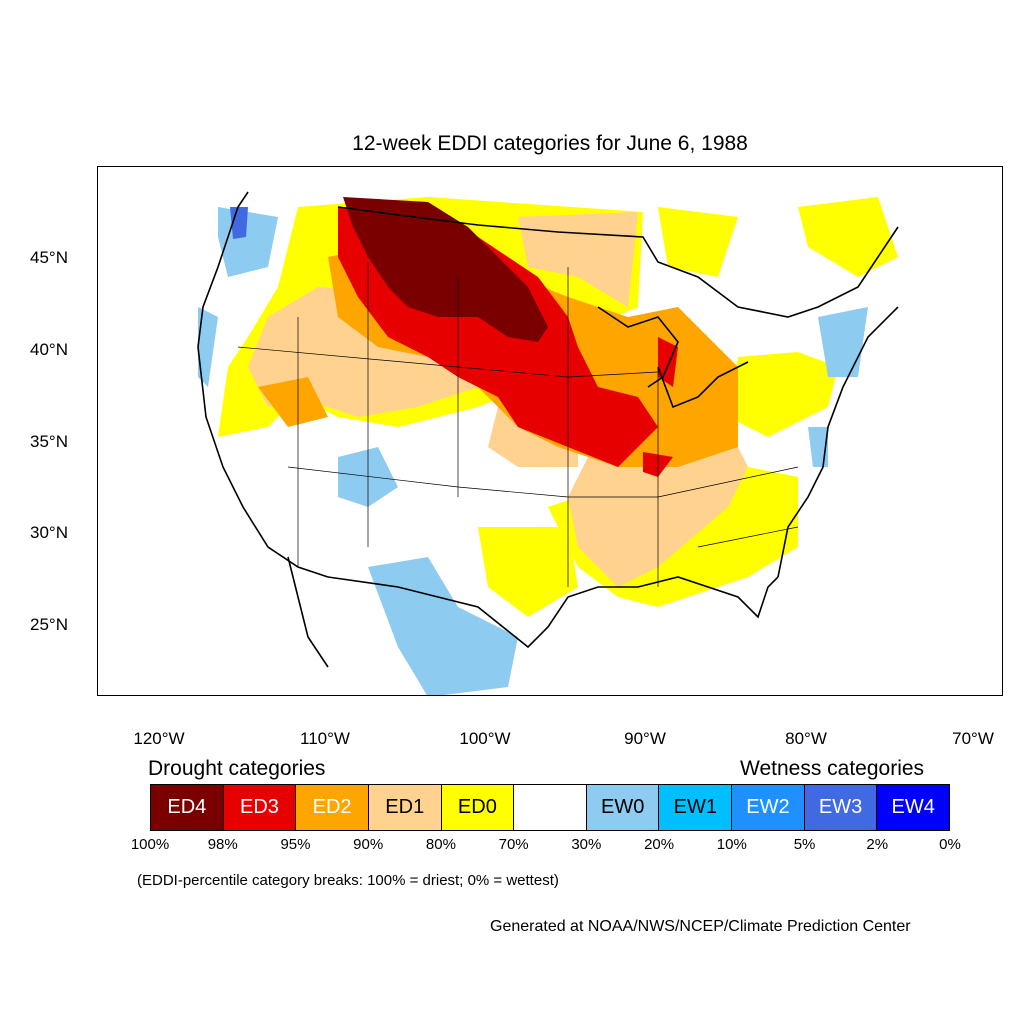  Describe the element at coordinates (623, 807) in the screenshot. I see `legend-cell-ew0: EW0` at that location.